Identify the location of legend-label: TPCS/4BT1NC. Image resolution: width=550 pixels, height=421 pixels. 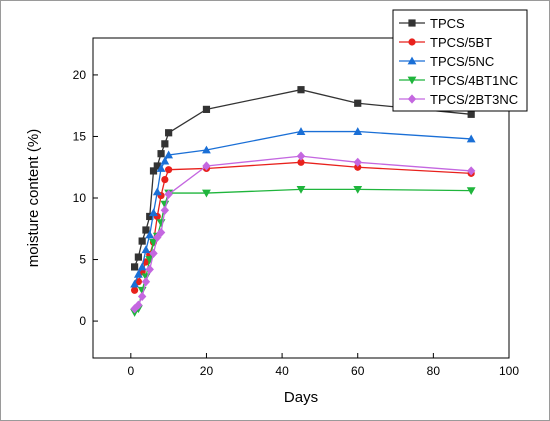
(474, 80).